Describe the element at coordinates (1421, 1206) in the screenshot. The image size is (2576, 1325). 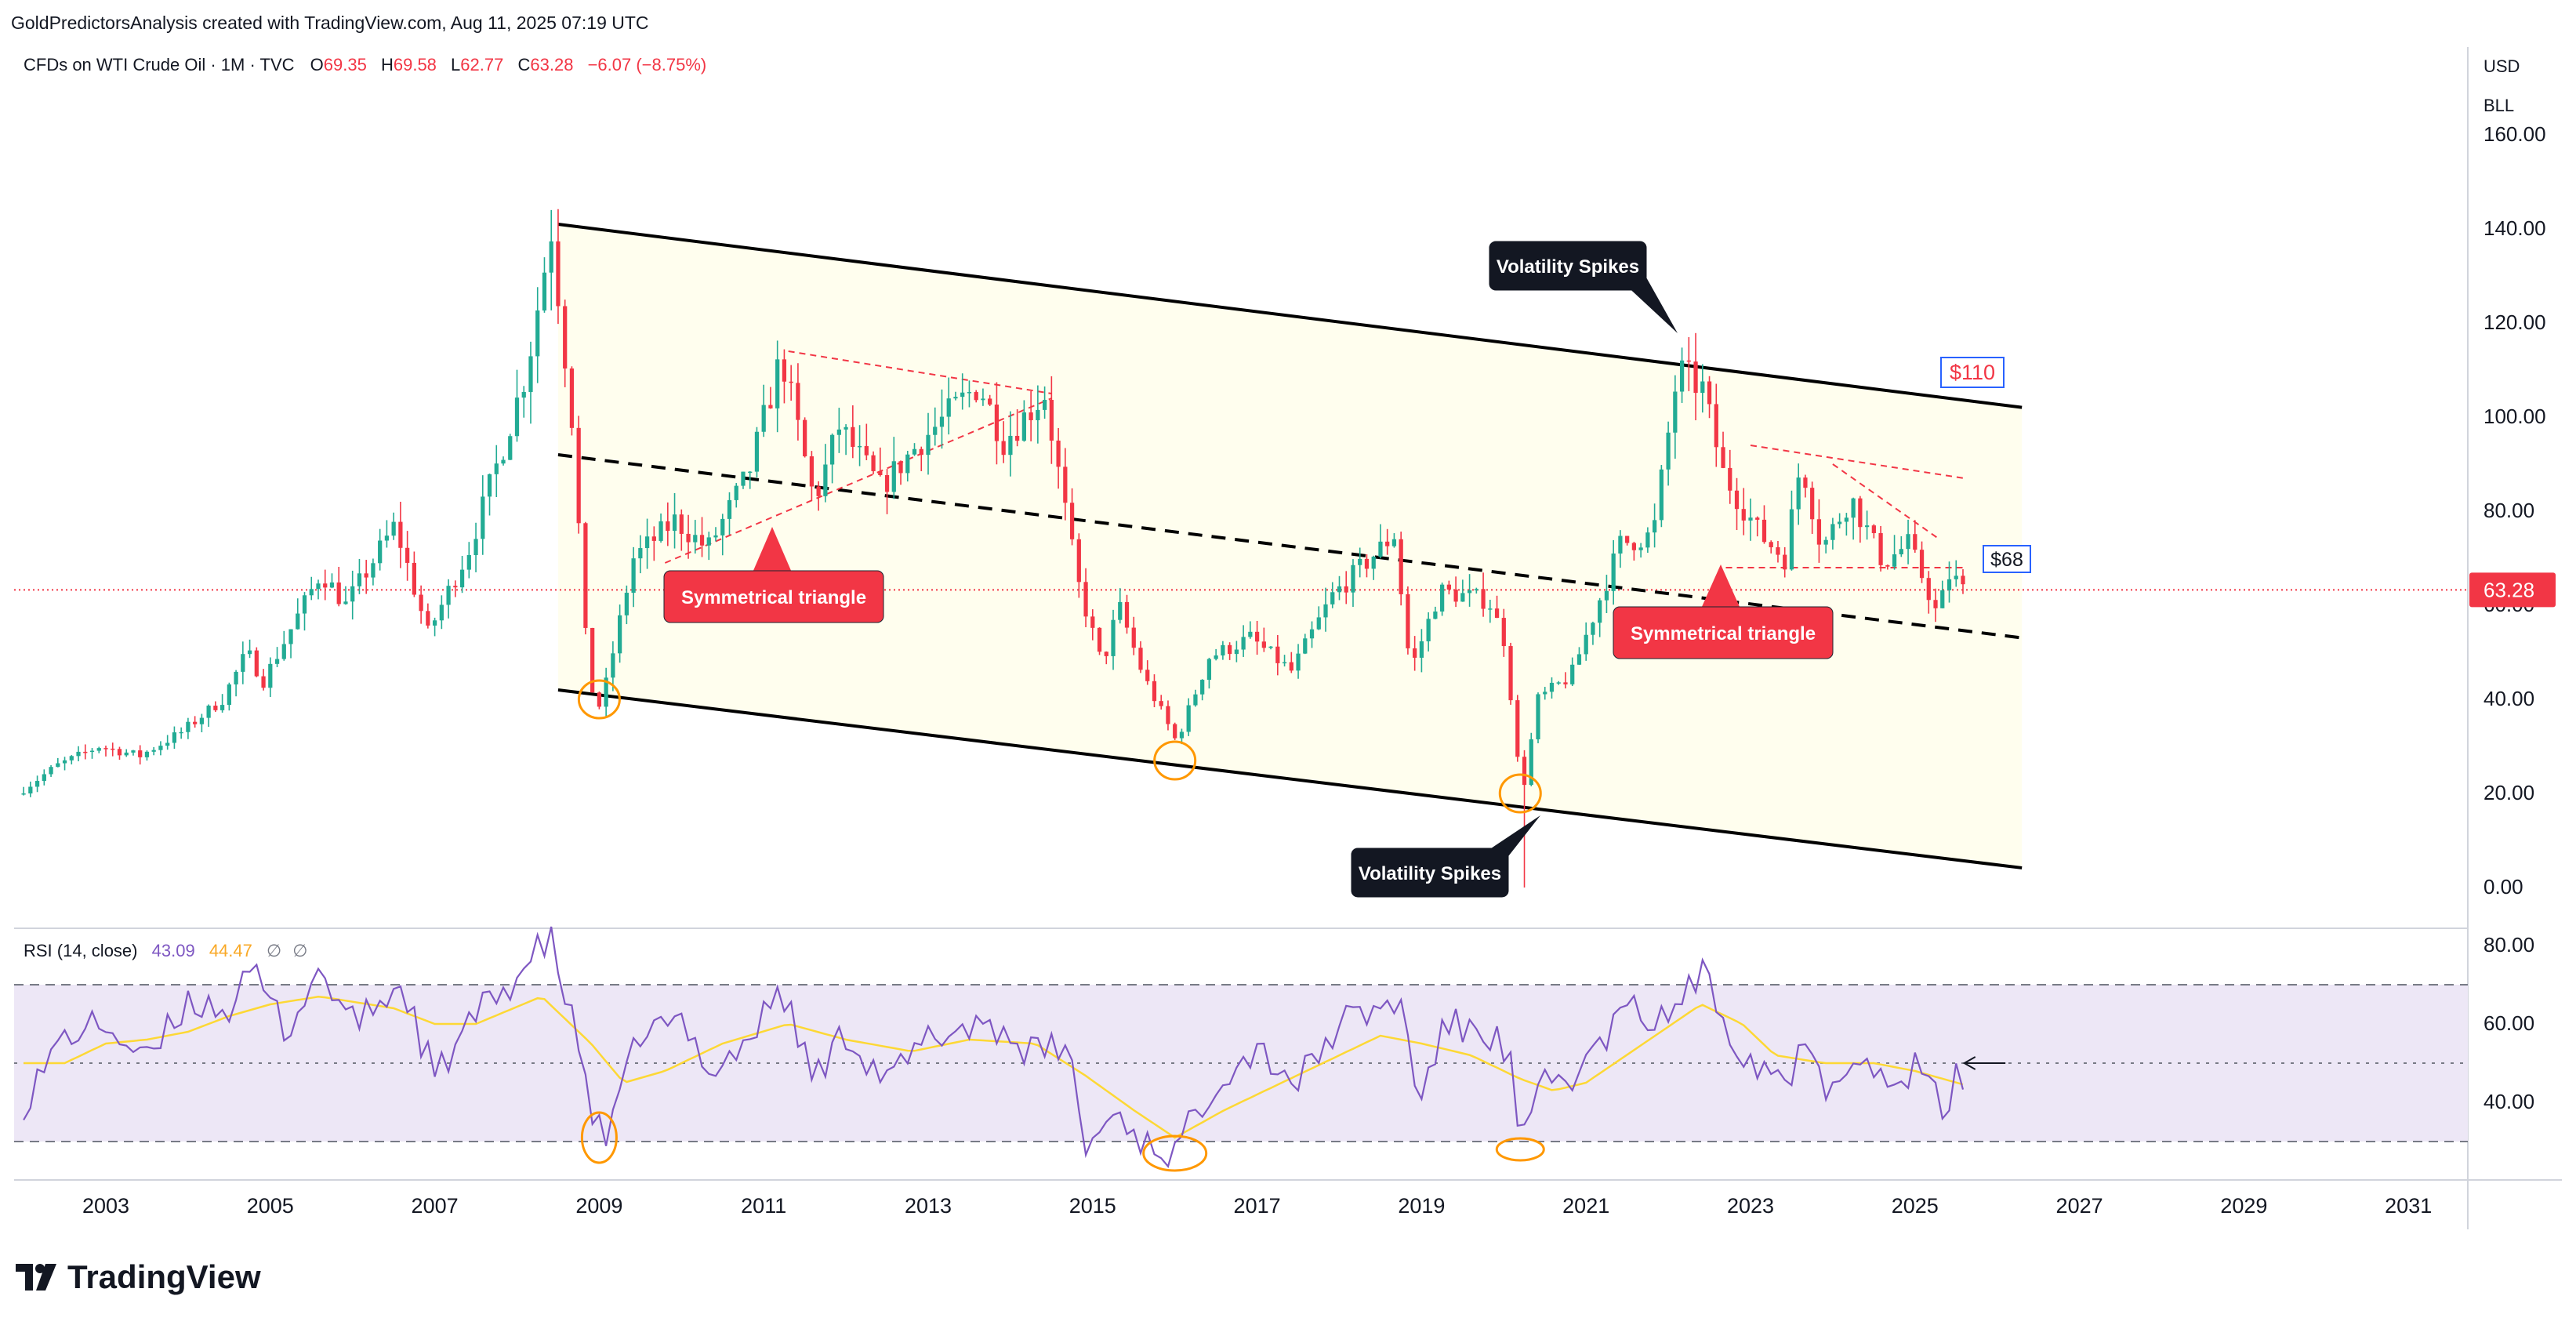
I see `time-tick-label: 2019` at that location.